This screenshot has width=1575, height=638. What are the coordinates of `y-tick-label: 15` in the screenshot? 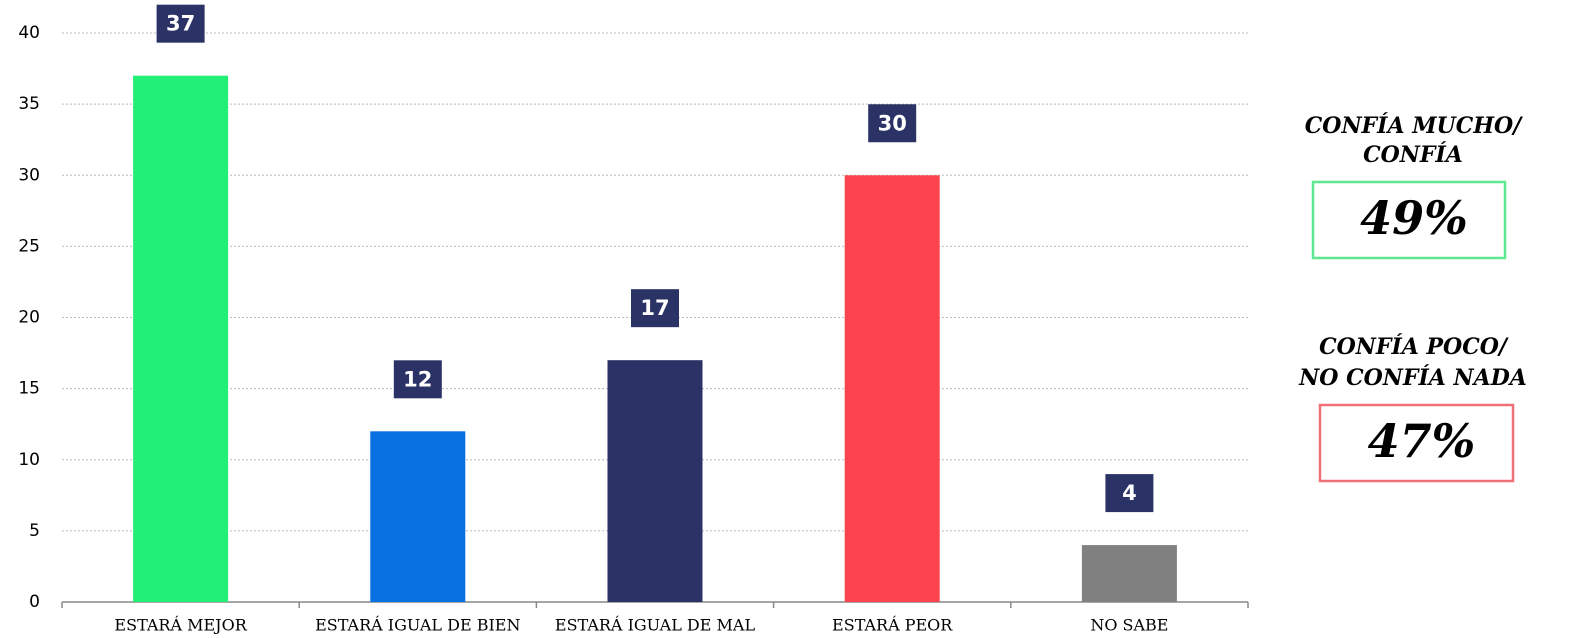 It's located at (29, 389).